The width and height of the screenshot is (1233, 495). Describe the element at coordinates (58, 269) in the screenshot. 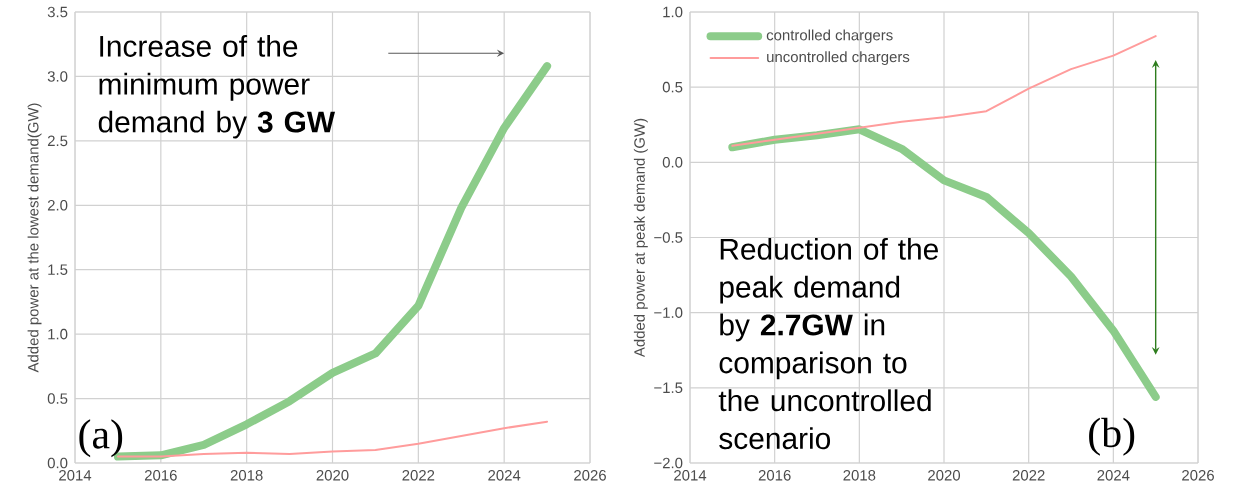

I see `y-tick-label: 1.5` at that location.